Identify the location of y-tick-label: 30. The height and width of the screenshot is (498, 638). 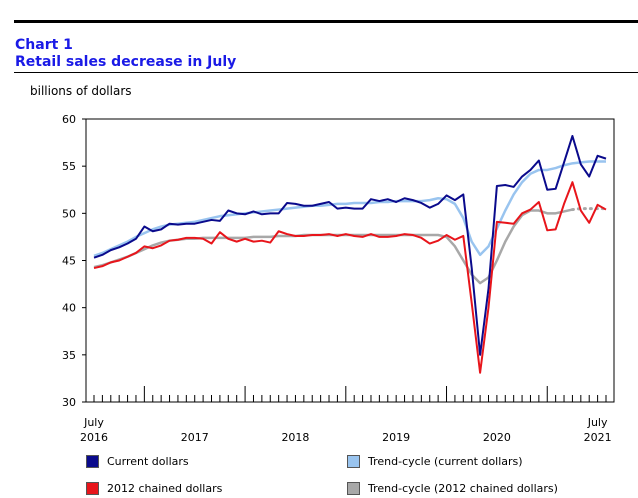
(69, 402).